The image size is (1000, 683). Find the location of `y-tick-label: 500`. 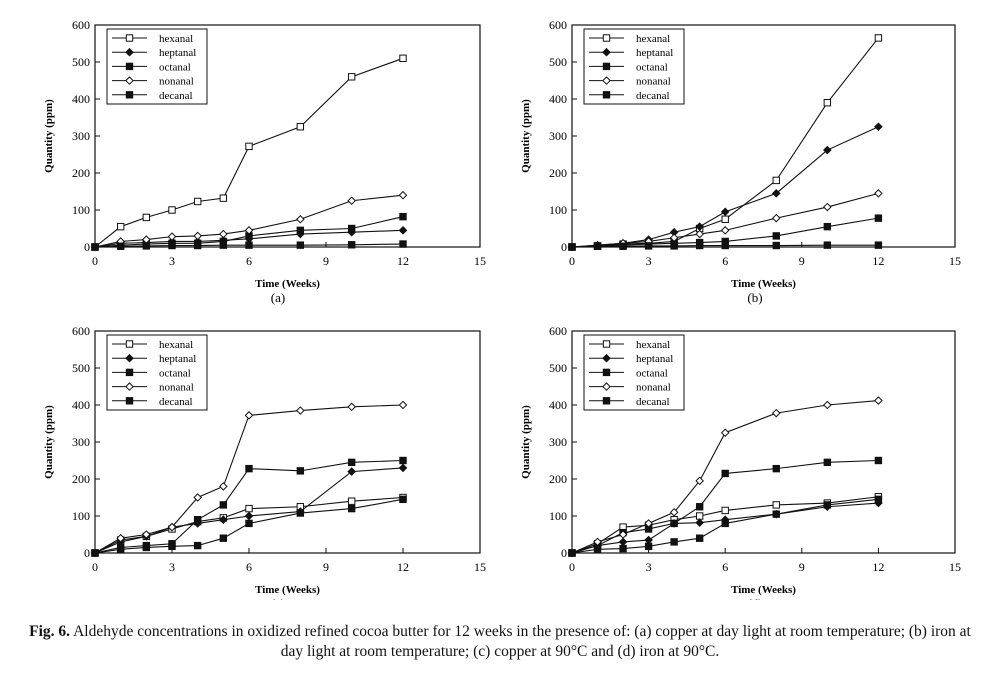

y-tick-label: 500 is located at coordinates (558, 368).